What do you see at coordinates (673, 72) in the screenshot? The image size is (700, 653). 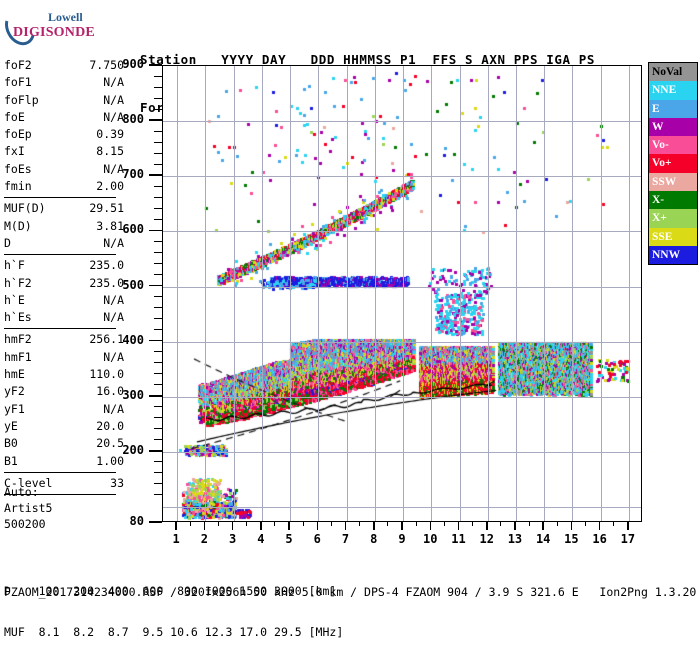 I see `legend-item-noval: NoVal` at bounding box center [673, 72].